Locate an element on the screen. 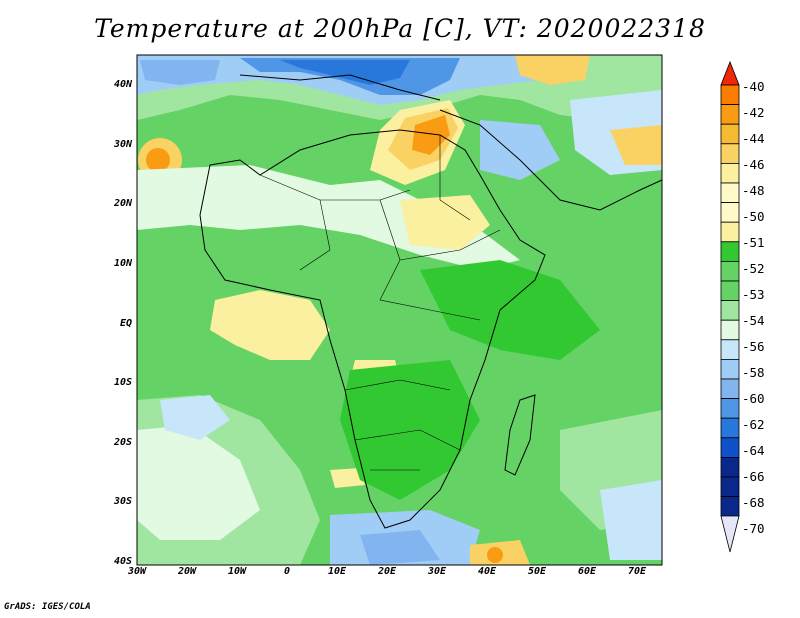  colorbar-label: -62 is located at coordinates (753, 424).